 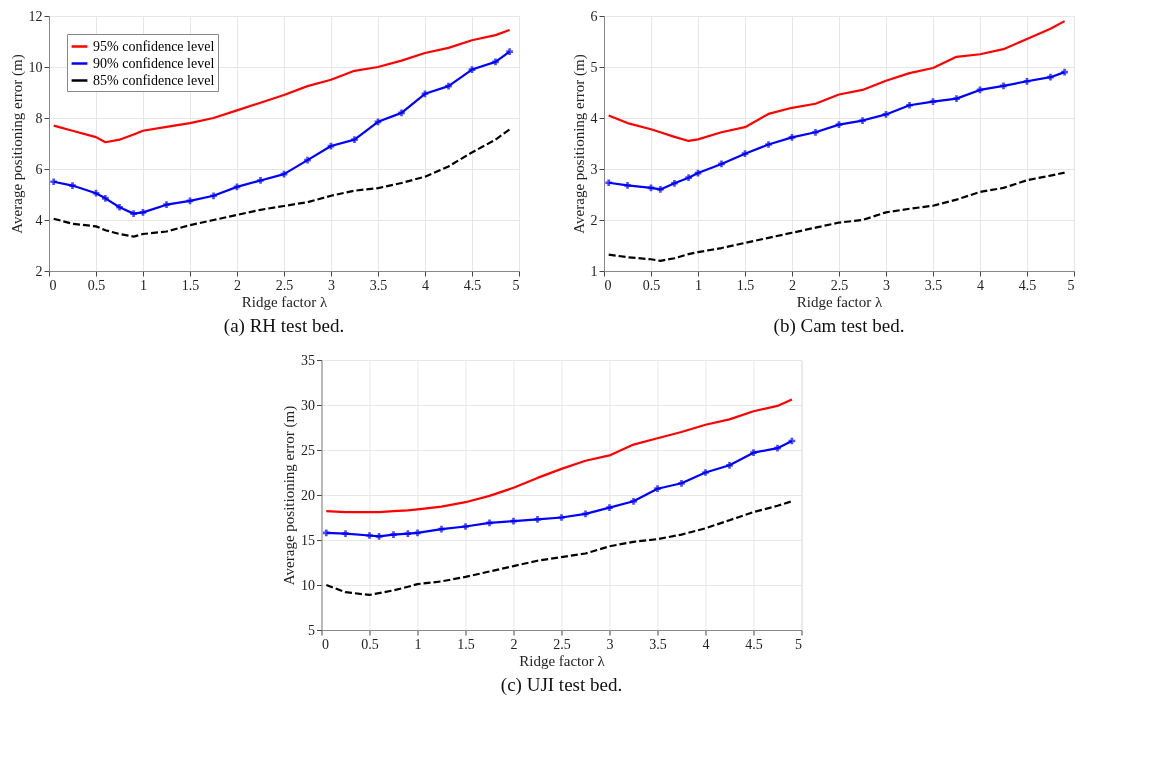 I want to click on y-tick-label: 20, so click(x=308, y=495).